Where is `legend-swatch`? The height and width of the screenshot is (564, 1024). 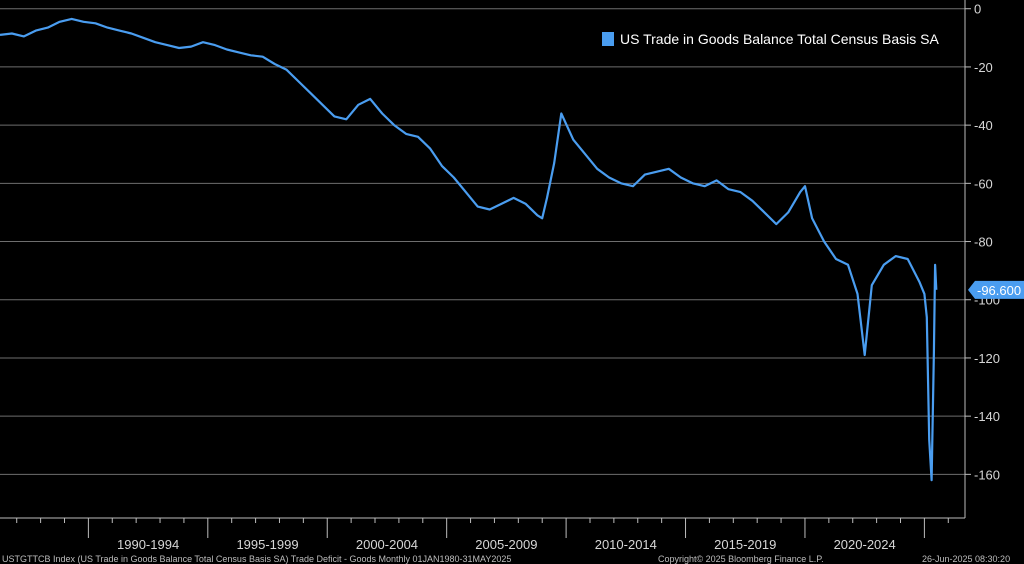
legend-swatch is located at coordinates (608, 39).